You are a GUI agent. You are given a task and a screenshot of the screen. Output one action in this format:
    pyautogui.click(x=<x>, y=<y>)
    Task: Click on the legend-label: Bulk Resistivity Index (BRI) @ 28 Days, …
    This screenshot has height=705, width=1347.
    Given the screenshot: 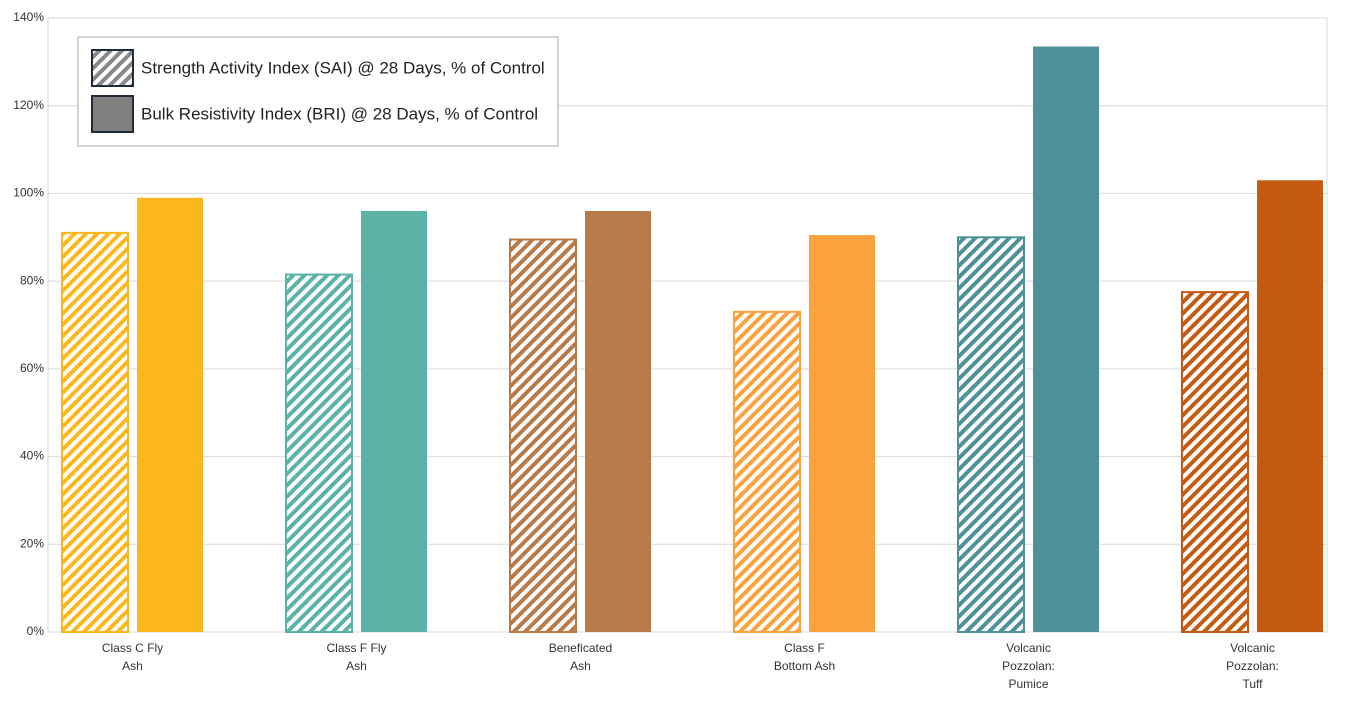 What is the action you would take?
    pyautogui.click(x=339, y=113)
    